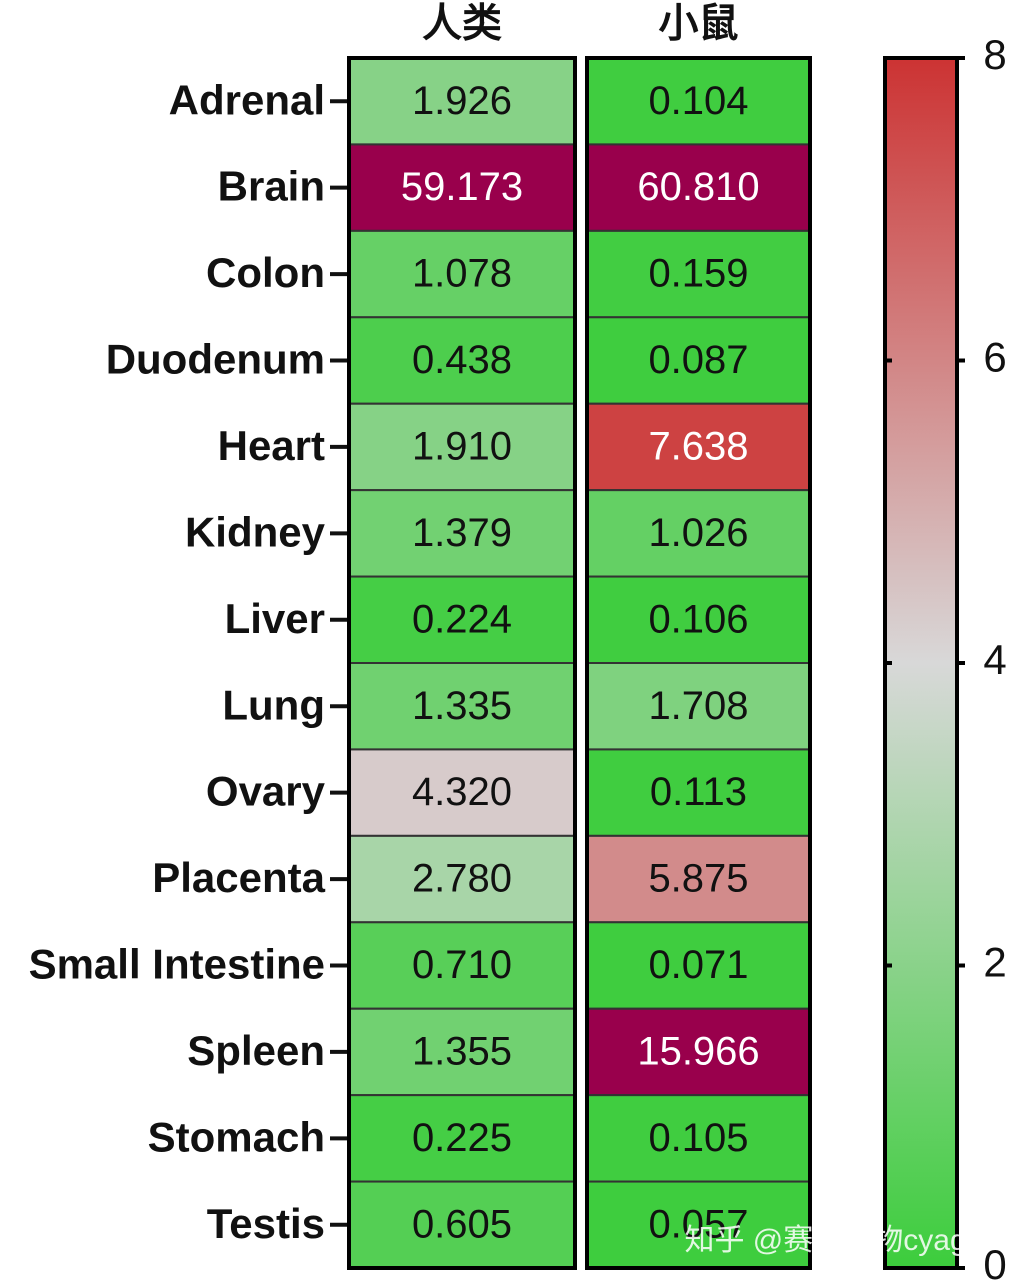 The height and width of the screenshot is (1288, 1023). I want to click on row-label: Spleen, so click(256, 1050).